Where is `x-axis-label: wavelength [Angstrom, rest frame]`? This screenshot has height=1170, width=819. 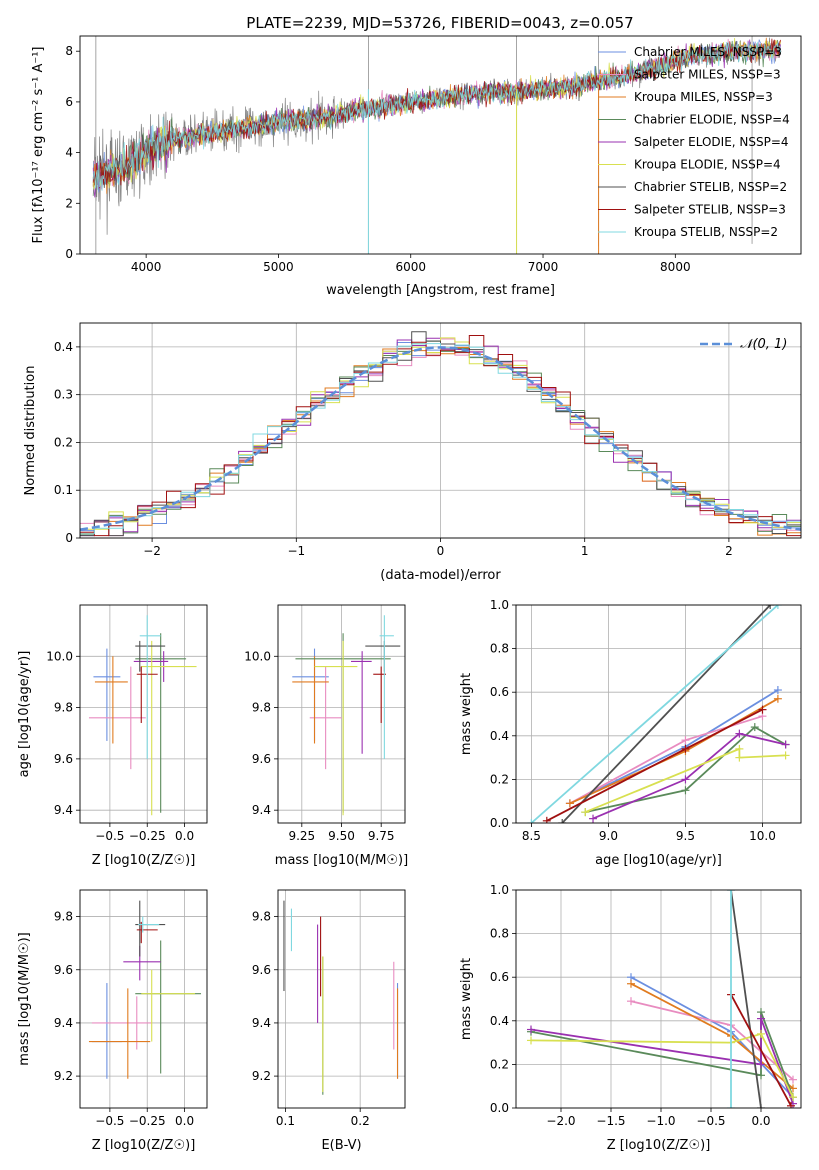 x-axis-label: wavelength [Angstrom, rest frame] is located at coordinates (440, 290).